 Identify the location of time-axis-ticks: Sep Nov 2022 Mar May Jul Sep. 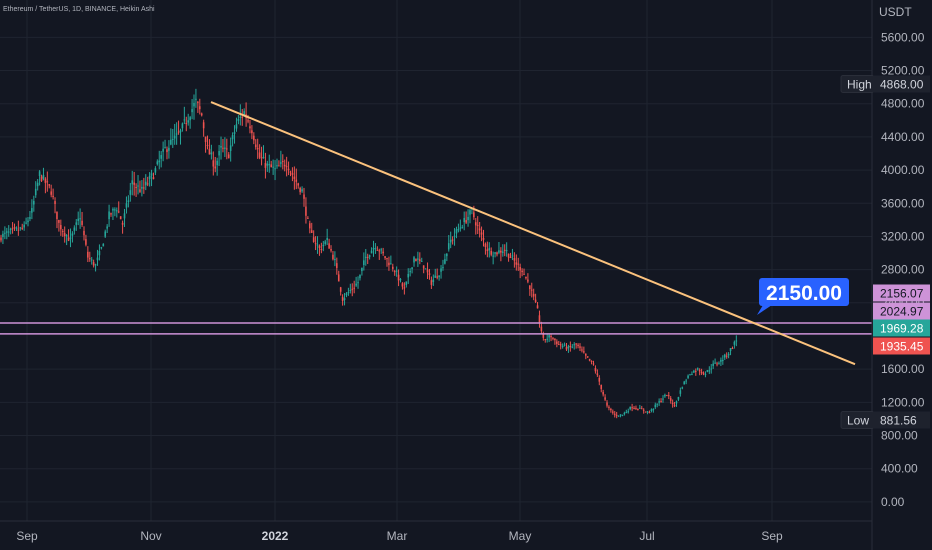
(399, 536).